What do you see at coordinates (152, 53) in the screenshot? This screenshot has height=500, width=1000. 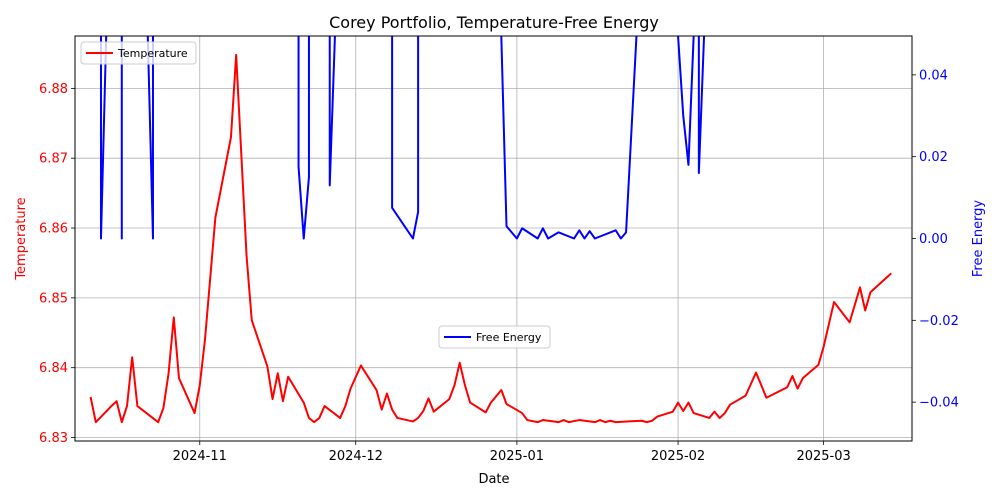 I see `legend-temperature-label: Temperature` at bounding box center [152, 53].